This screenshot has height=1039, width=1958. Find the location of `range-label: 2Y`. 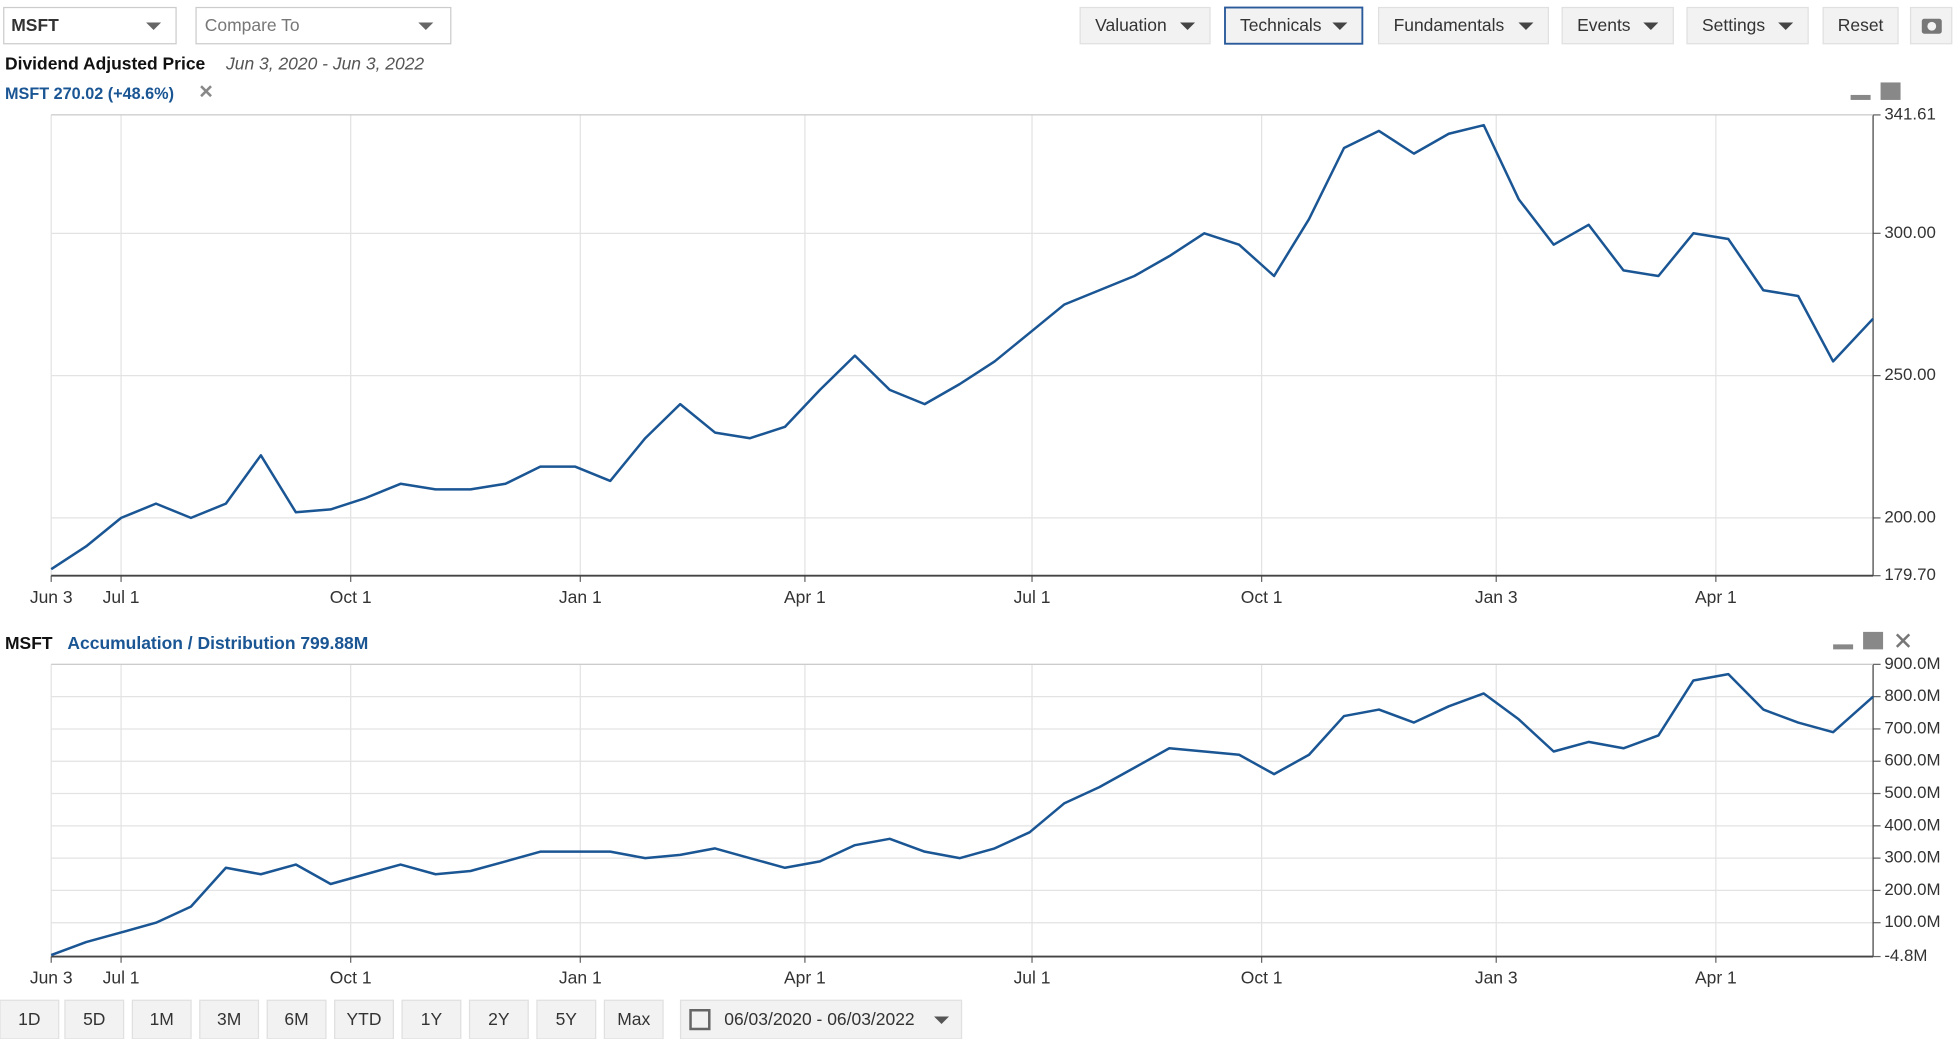

range-label: 2Y is located at coordinates (499, 1019).